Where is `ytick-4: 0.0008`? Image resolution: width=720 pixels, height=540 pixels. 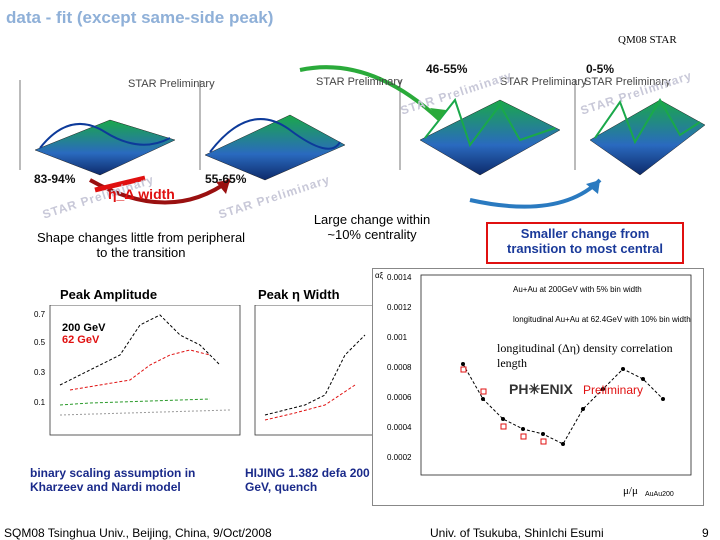
ytick-4: 0.0008 is located at coordinates (399, 367).